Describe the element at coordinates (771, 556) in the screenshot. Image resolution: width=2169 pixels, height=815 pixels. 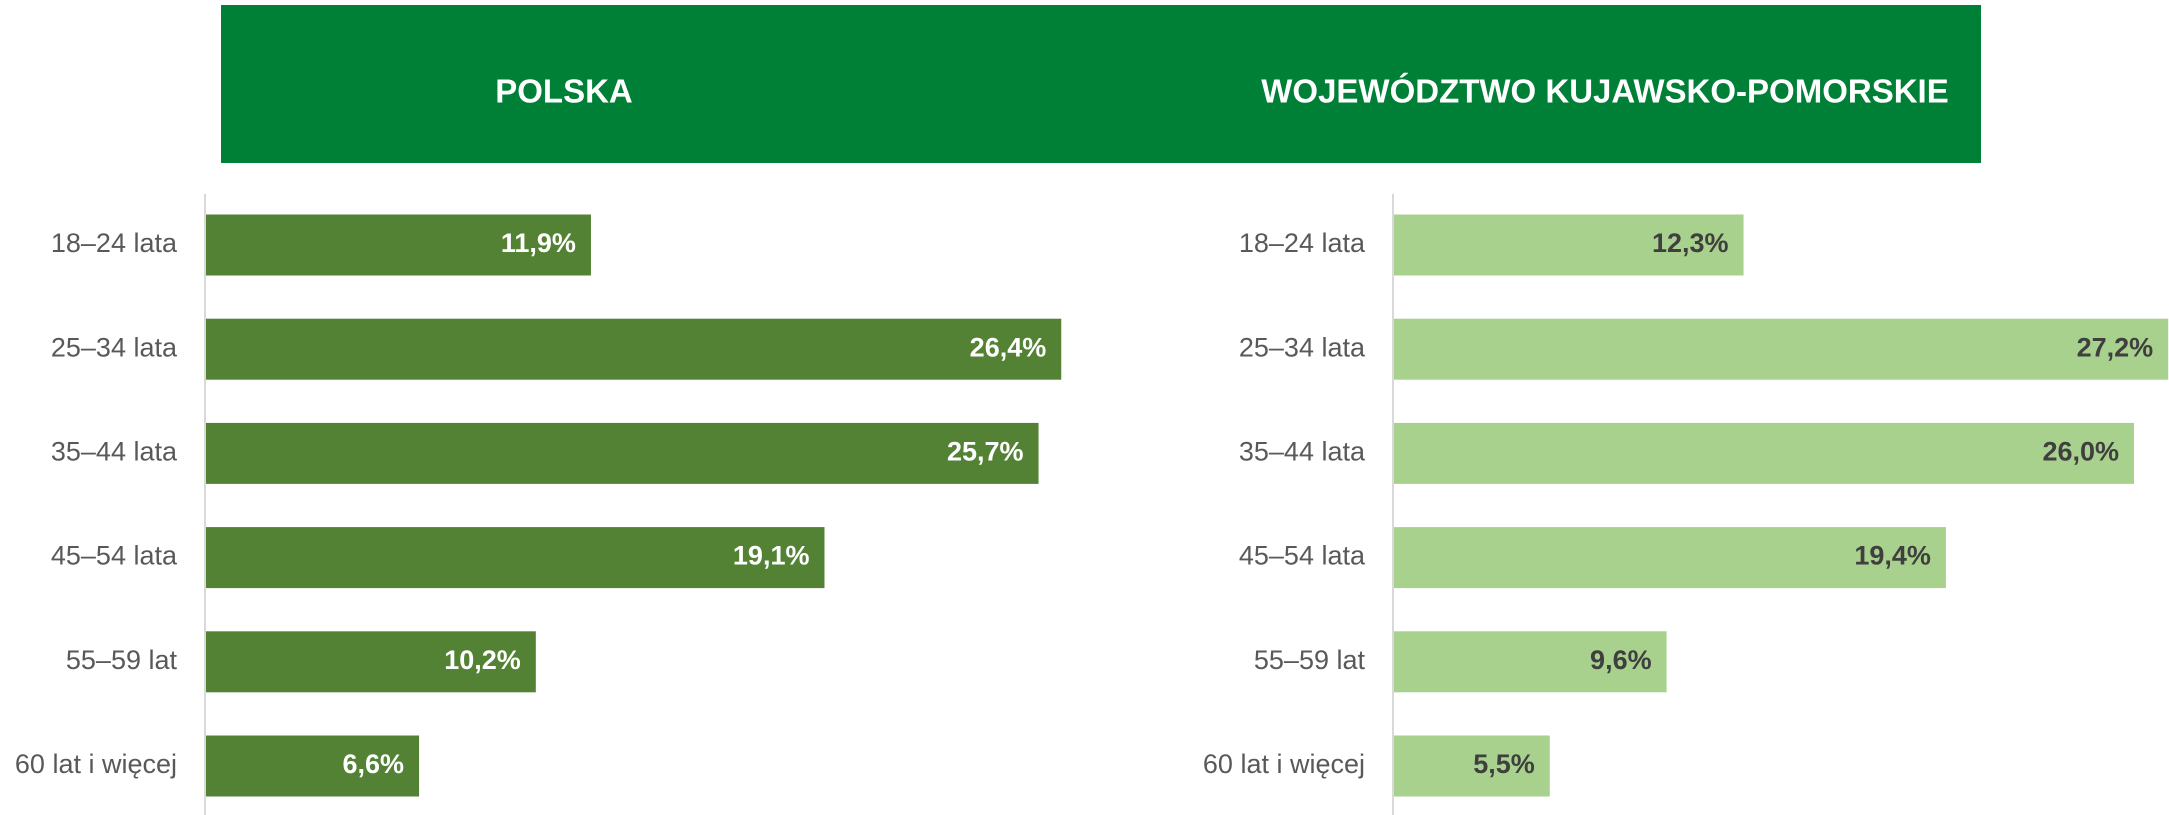
I see `value-label: 19,1%` at that location.